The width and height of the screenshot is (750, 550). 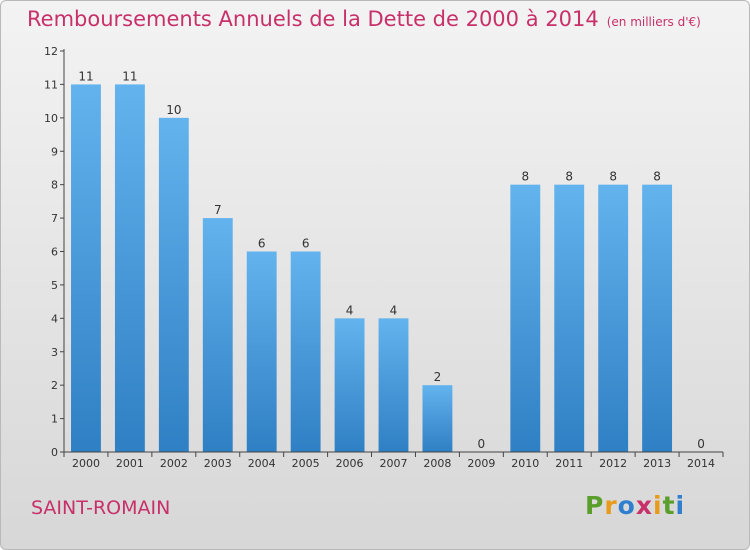 I want to click on data-label-2013: 8, so click(x=657, y=177).